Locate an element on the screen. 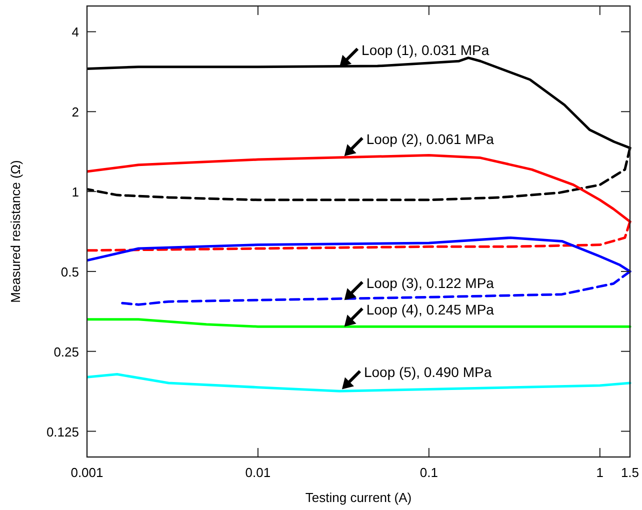 The height and width of the screenshot is (510, 642). x-tick-label: 1.5 is located at coordinates (630, 472).